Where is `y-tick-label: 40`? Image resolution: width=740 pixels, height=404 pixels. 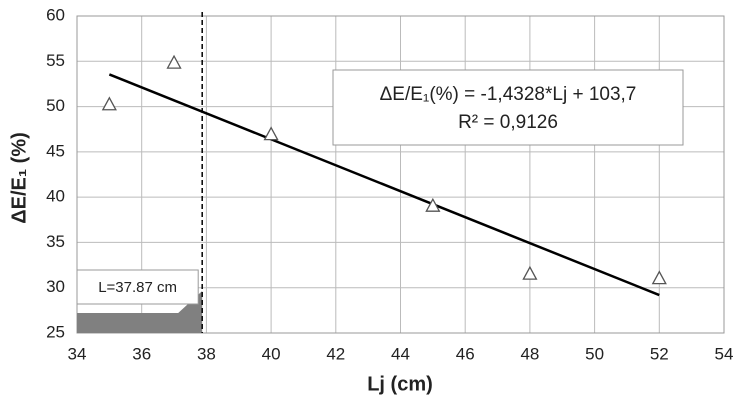 y-tick-label: 40 is located at coordinates (55, 196).